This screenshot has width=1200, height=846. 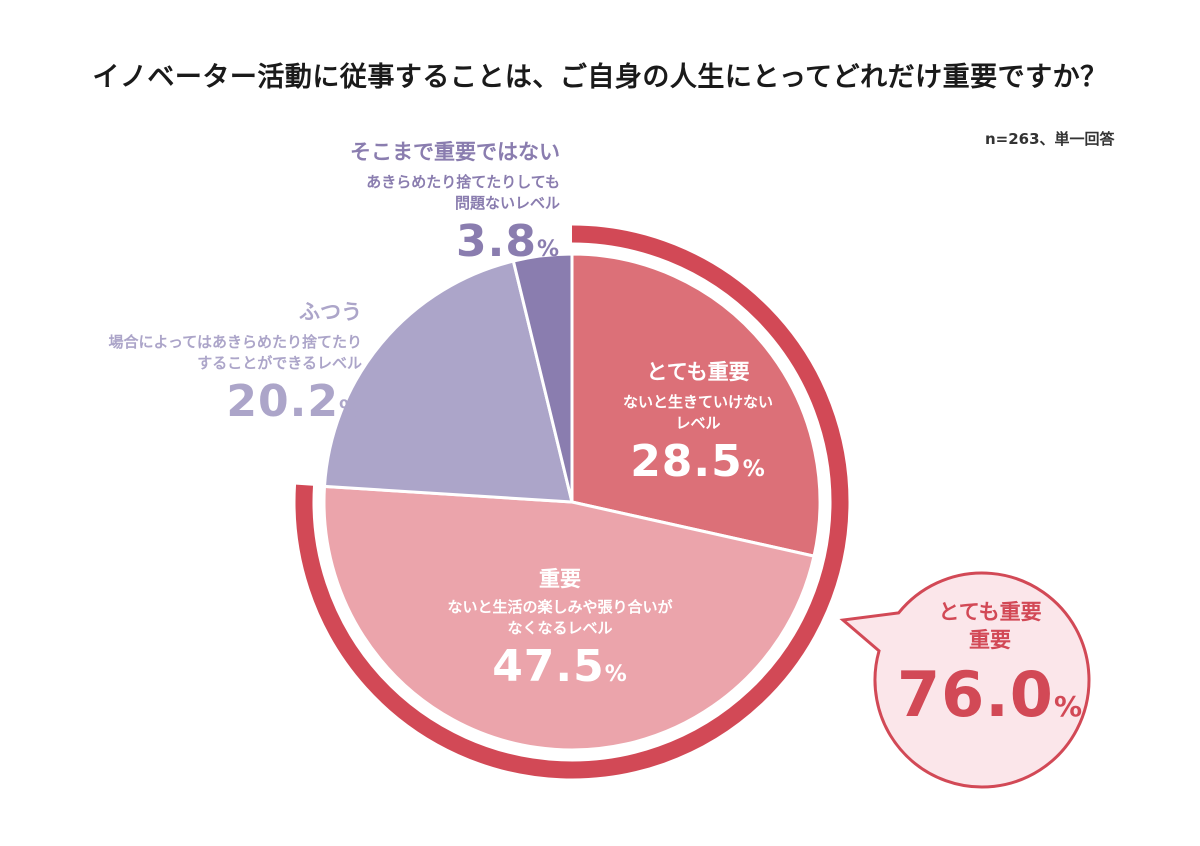 What do you see at coordinates (1050, 139) in the screenshot?
I see `sample-size-note: n=263、単一回答` at bounding box center [1050, 139].